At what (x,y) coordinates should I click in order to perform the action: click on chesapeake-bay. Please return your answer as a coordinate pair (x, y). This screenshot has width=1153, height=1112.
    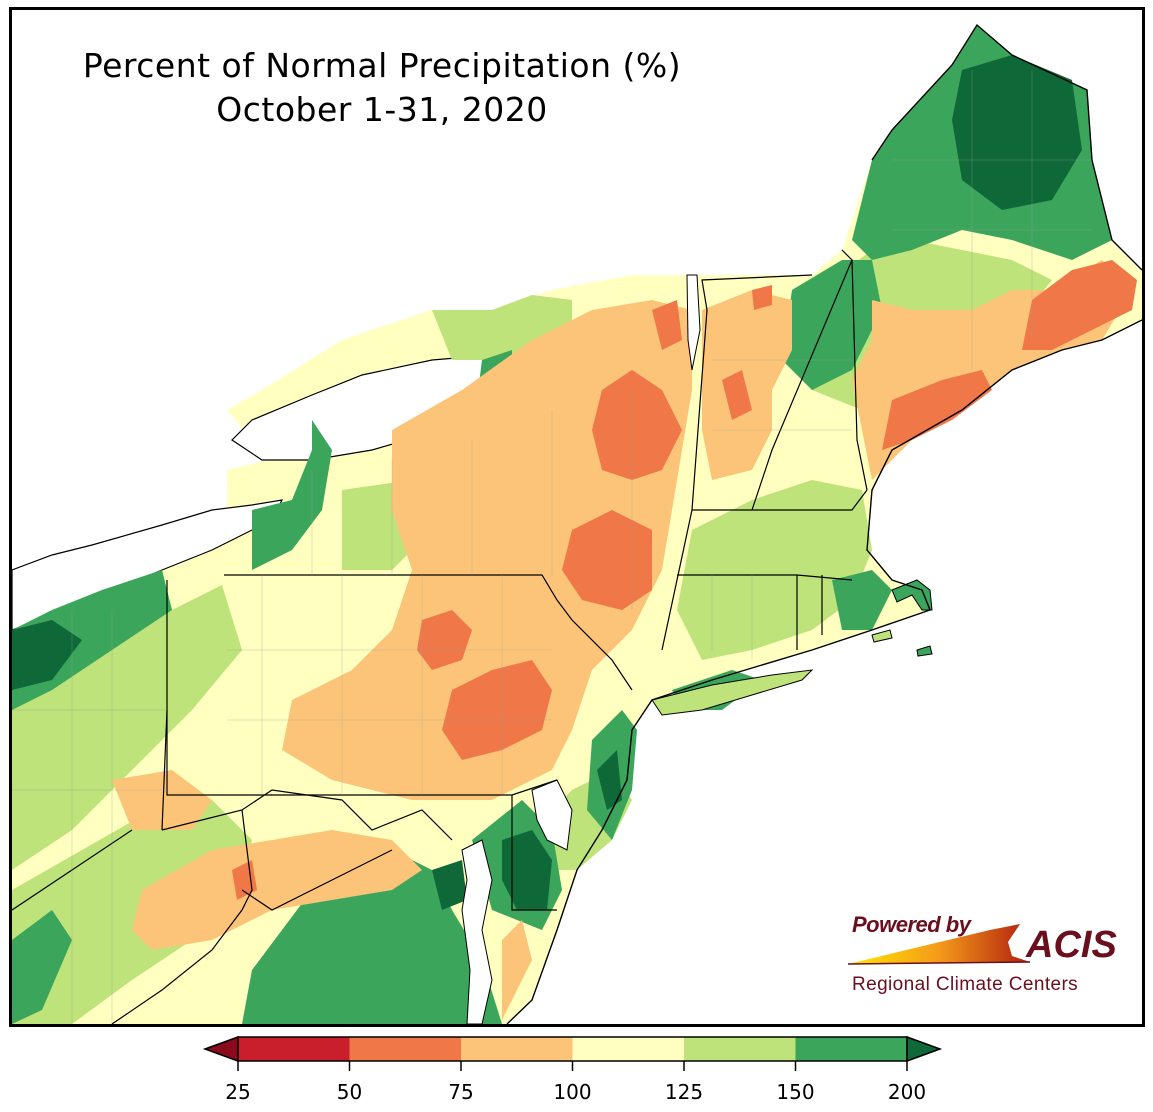
    Looking at the image, I should click on (477, 931).